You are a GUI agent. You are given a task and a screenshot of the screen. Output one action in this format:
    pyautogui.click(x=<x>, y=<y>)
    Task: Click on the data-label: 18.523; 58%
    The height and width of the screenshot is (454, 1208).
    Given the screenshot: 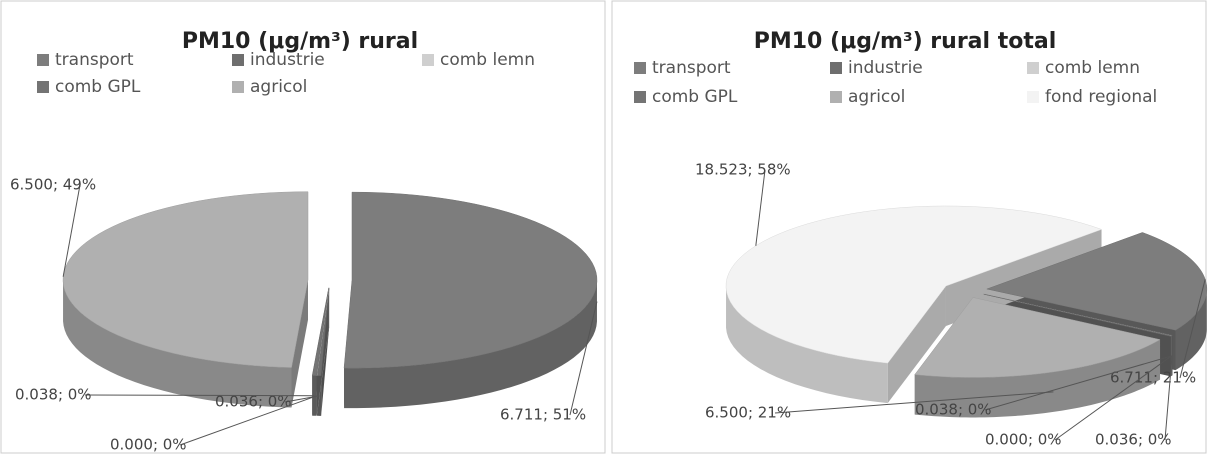 What is the action you would take?
    pyautogui.click(x=743, y=170)
    